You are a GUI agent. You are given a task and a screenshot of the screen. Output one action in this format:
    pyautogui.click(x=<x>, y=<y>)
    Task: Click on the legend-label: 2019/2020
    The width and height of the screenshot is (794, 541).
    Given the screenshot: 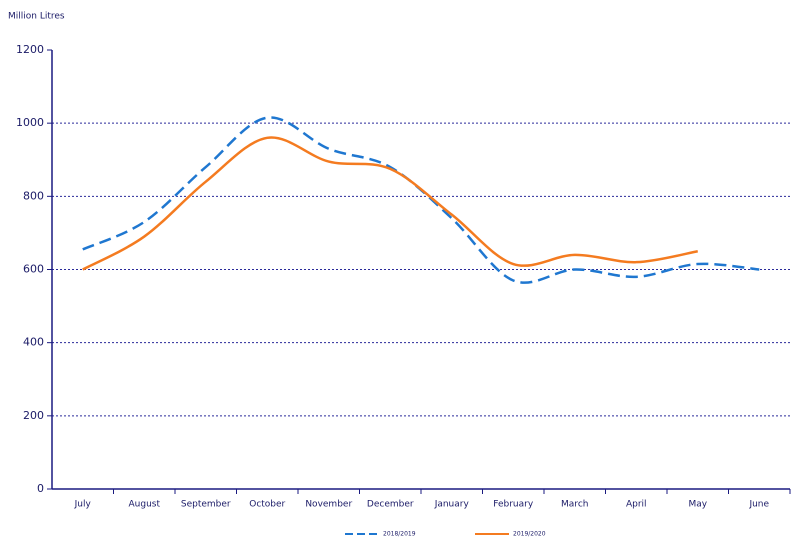 What is the action you would take?
    pyautogui.click(x=529, y=534)
    